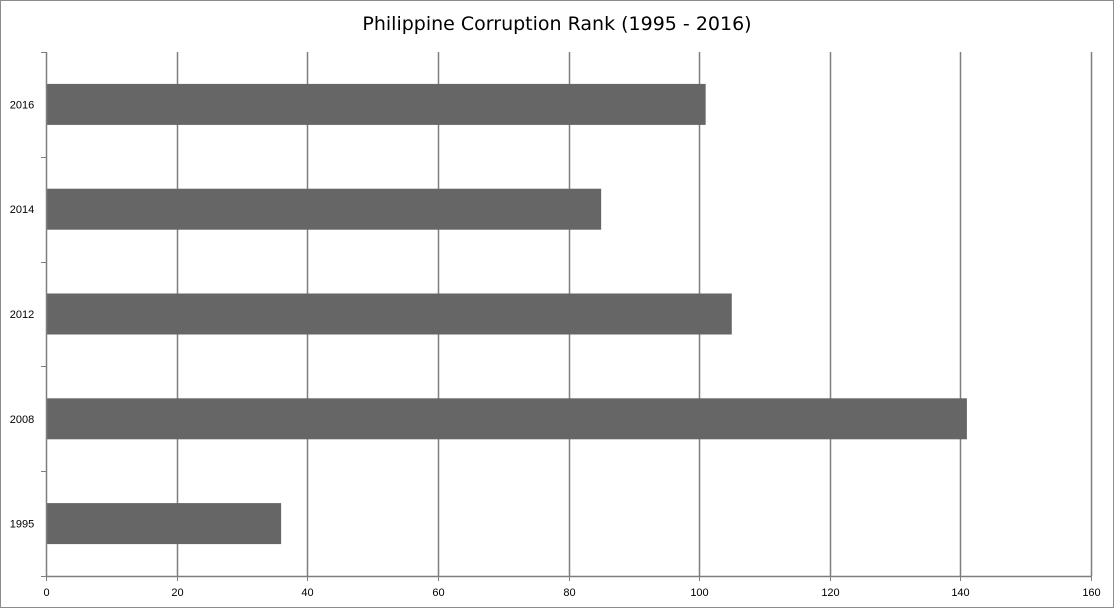  I want to click on x-tick-label-140: 140, so click(960, 593).